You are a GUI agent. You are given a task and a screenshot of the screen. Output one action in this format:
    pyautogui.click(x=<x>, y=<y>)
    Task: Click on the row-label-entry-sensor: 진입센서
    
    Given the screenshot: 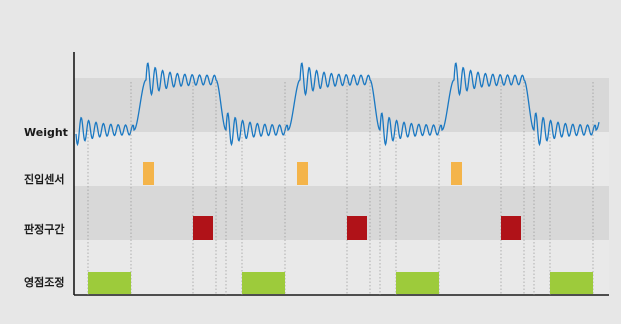 What is the action you would take?
    pyautogui.click(x=44, y=179)
    